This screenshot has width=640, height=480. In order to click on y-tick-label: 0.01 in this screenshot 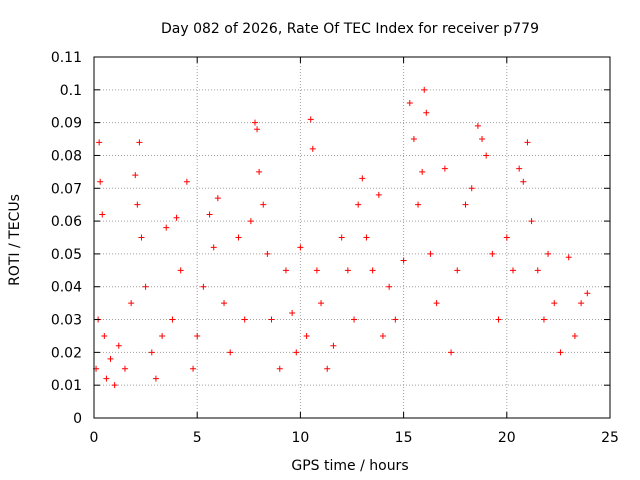, I will do `click(66, 386)`.